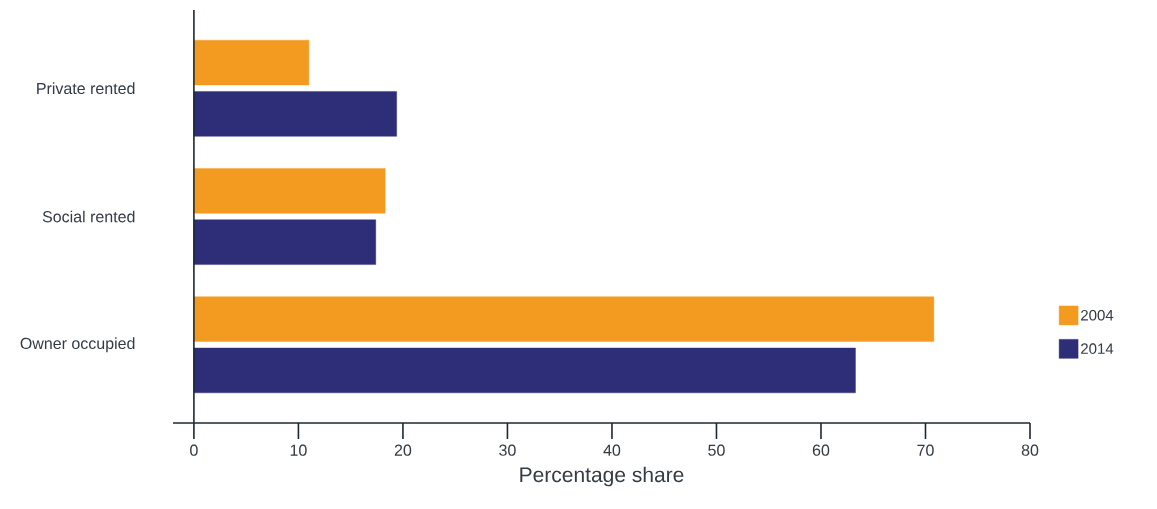  Describe the element at coordinates (88, 216) in the screenshot. I see `y-tick-label: Social rented` at that location.